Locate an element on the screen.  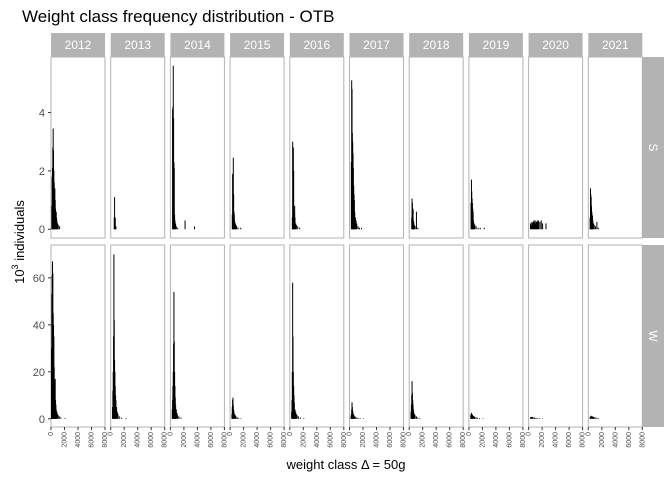
panel-W-2013 is located at coordinates (138, 336).